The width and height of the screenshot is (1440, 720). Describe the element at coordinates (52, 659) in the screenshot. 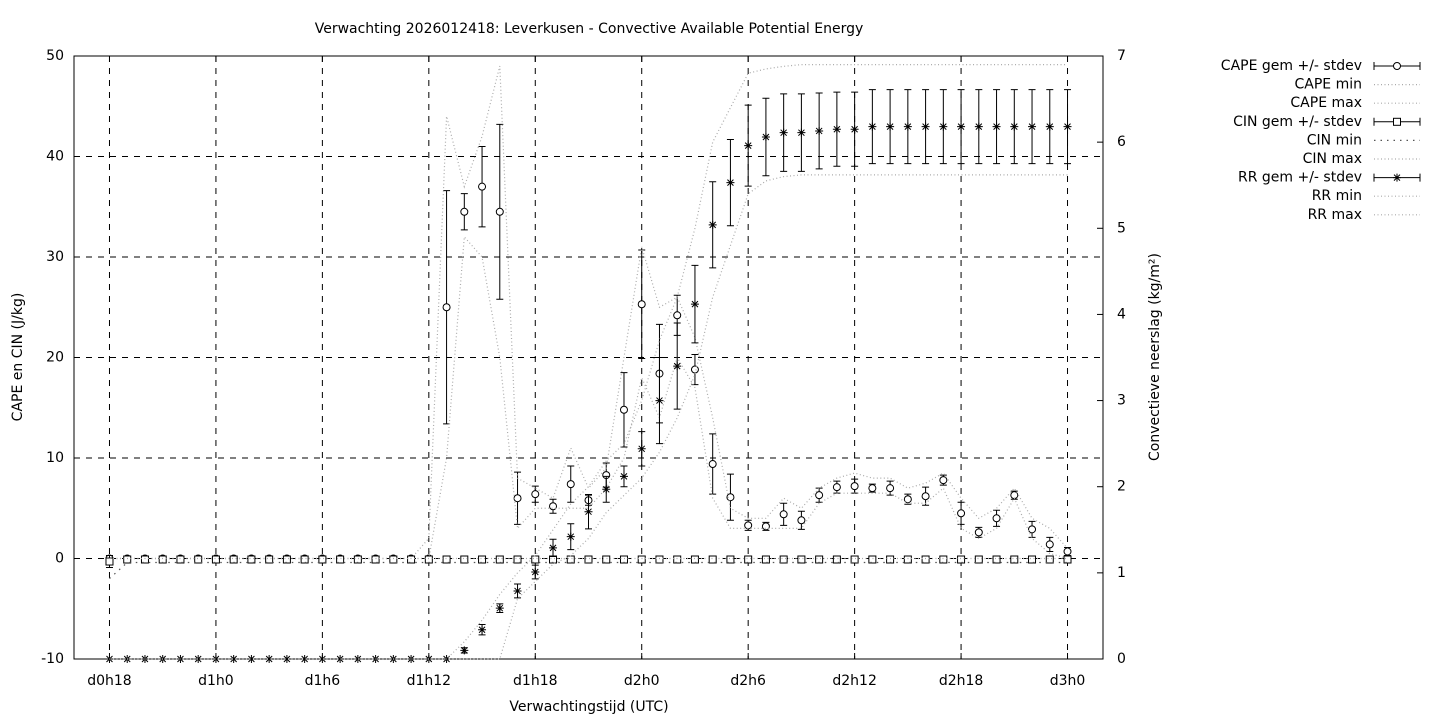

I see `y-tick-label: -10` at that location.